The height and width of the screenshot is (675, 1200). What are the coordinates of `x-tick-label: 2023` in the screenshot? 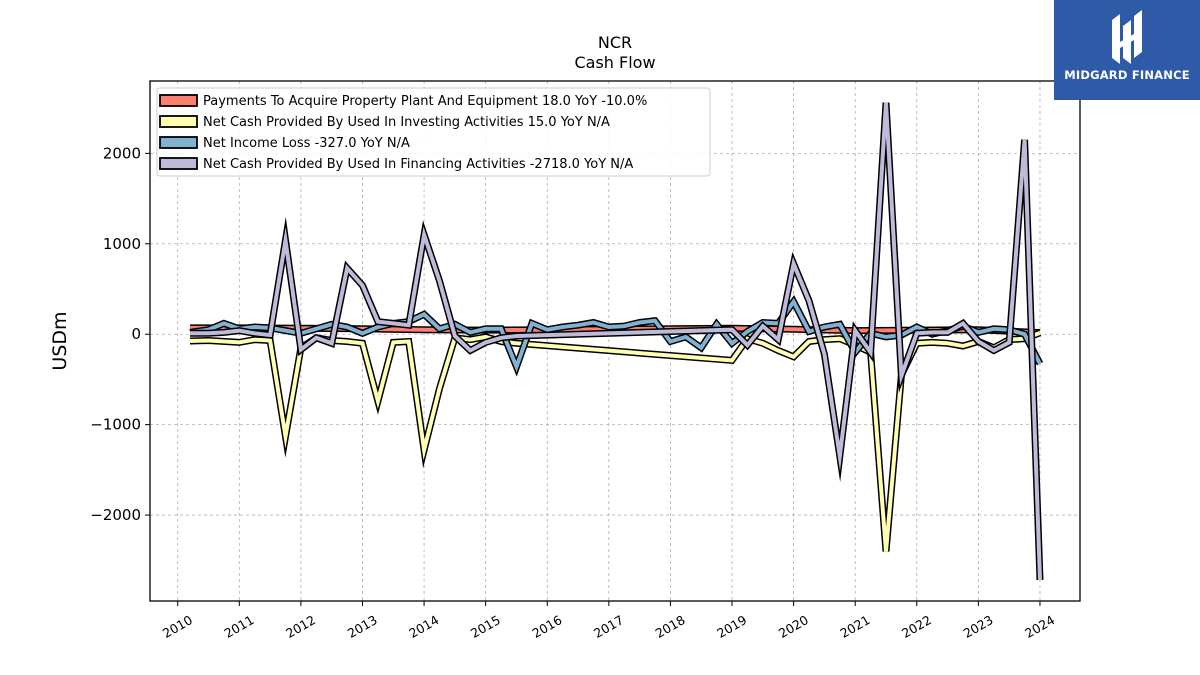 It's located at (978, 626).